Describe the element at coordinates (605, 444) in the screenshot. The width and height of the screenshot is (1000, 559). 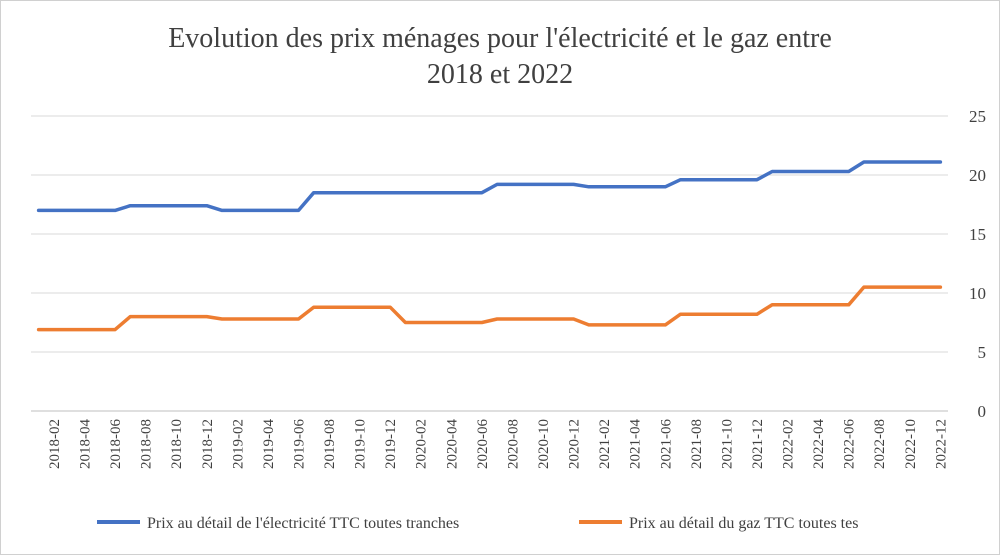
I see `x-tick-label: 2021-02` at that location.